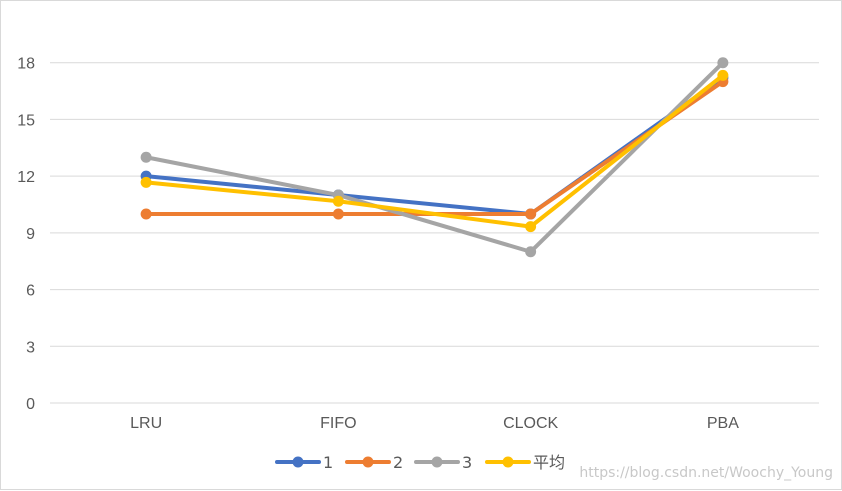  Describe the element at coordinates (398, 462) in the screenshot. I see `legend-label: 2` at that location.